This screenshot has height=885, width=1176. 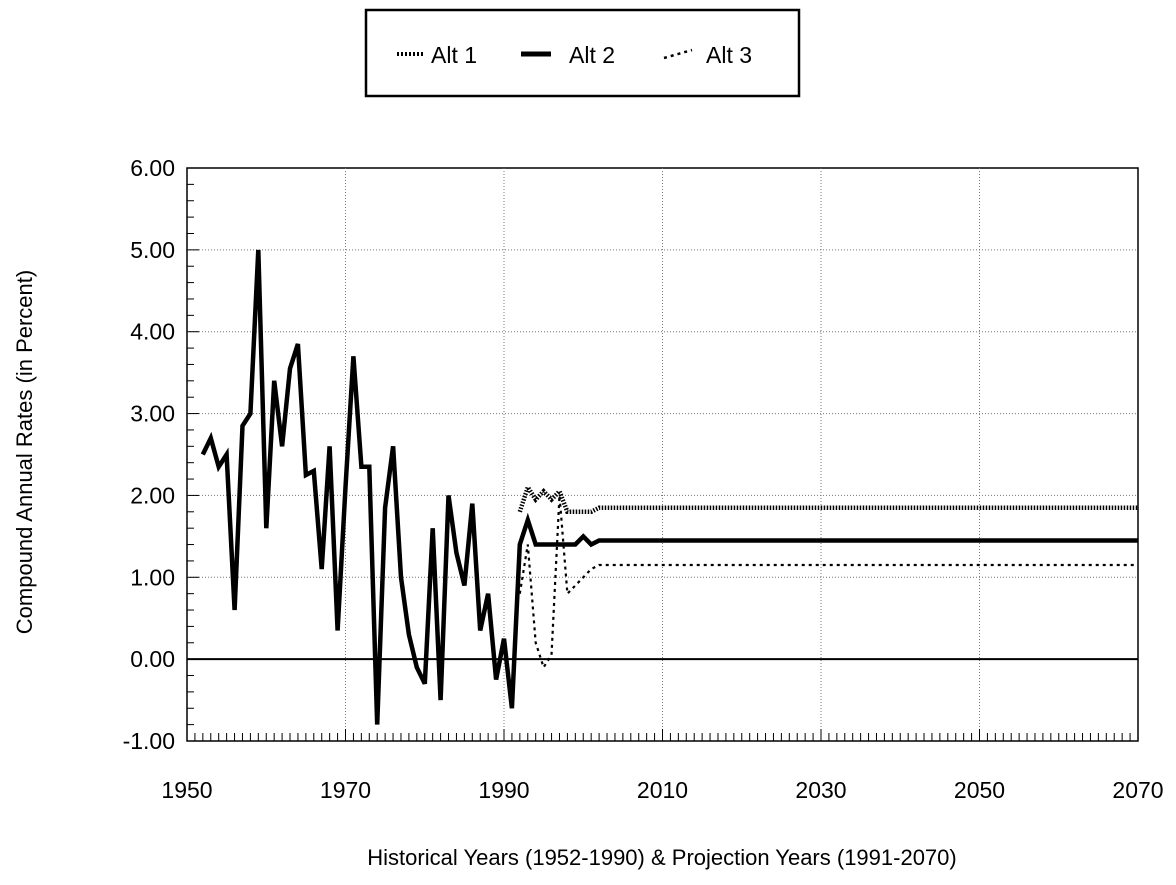 I want to click on x-tick-label: 2070, so click(x=1137, y=790).